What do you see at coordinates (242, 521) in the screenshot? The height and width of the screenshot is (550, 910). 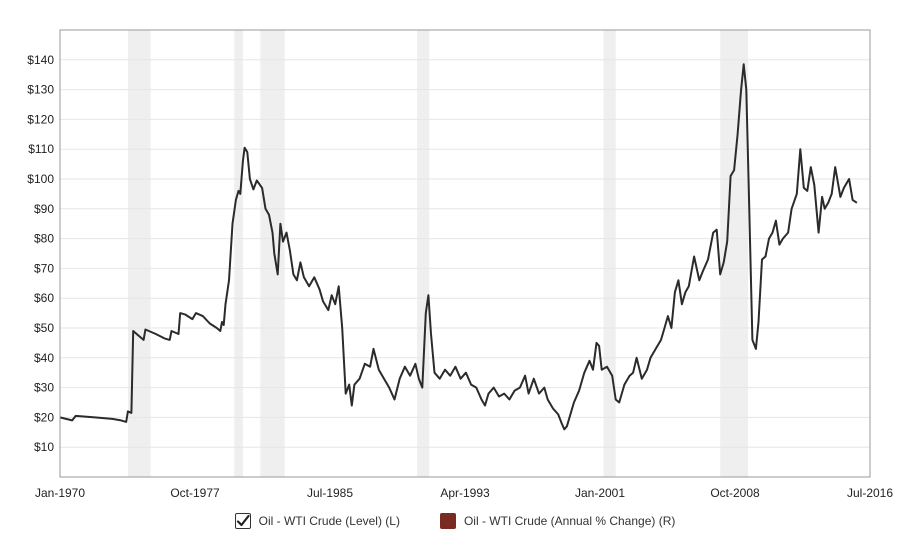 I see `checkbox-checked-icon` at bounding box center [242, 521].